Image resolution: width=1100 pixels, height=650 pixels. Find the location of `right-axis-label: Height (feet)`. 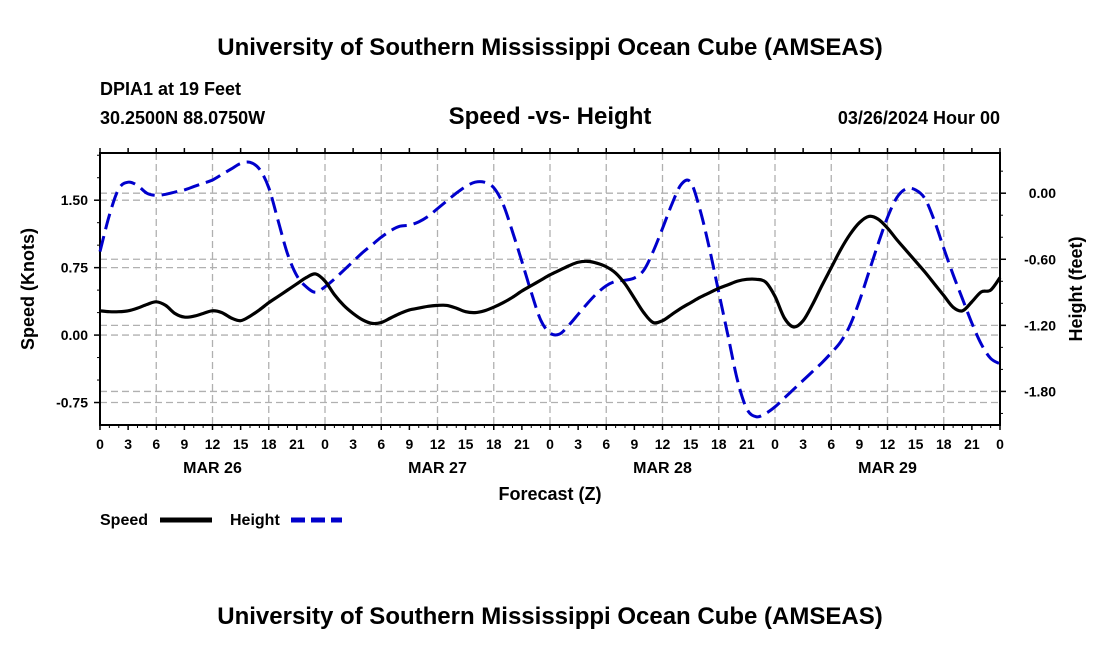

right-axis-label: Height (feet) is located at coordinates (1076, 289).